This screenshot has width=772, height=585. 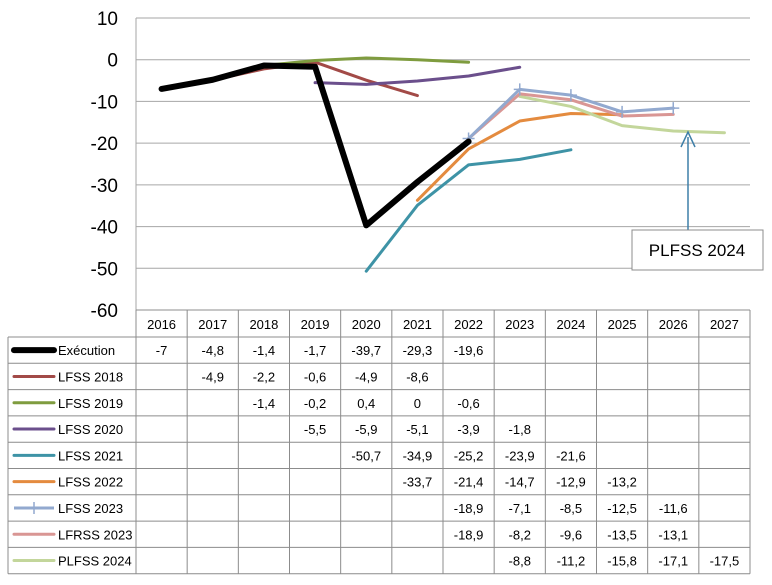 What do you see at coordinates (34, 507) in the screenshot?
I see `legend-key-marker` at bounding box center [34, 507].